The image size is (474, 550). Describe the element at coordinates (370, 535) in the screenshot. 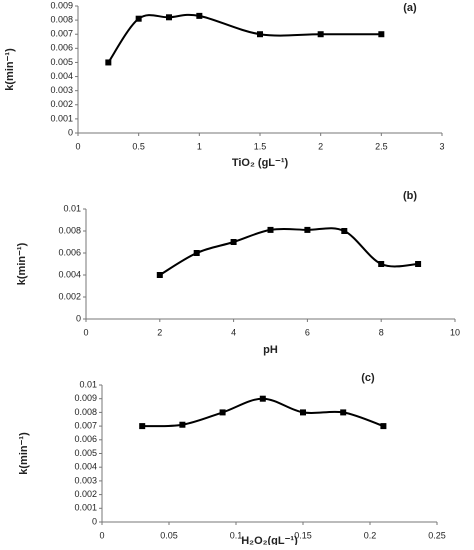

I see `x-tick-label: 0.2` at that location.